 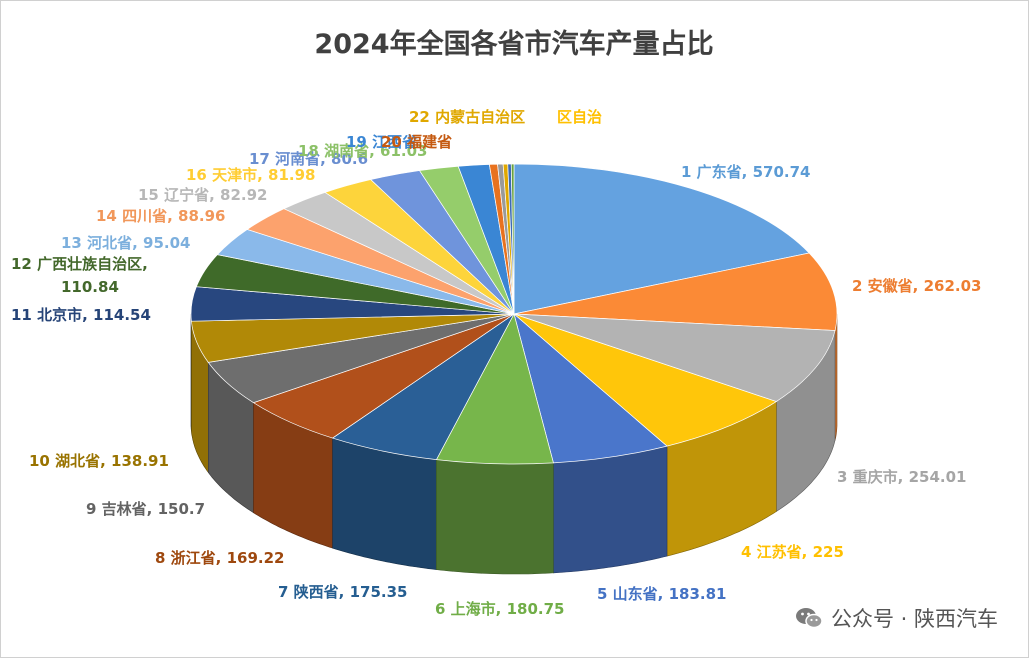 I want to click on watermark: 公众号 · 陕西汽车, so click(x=896, y=618).